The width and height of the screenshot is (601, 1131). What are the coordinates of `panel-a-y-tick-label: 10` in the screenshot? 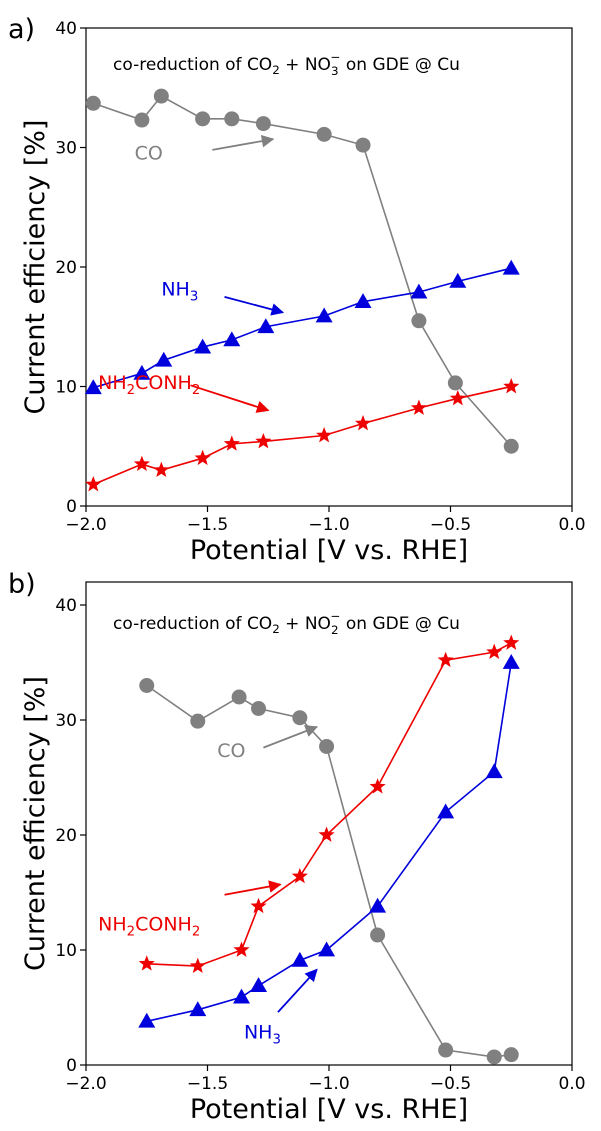 It's located at (66, 388).